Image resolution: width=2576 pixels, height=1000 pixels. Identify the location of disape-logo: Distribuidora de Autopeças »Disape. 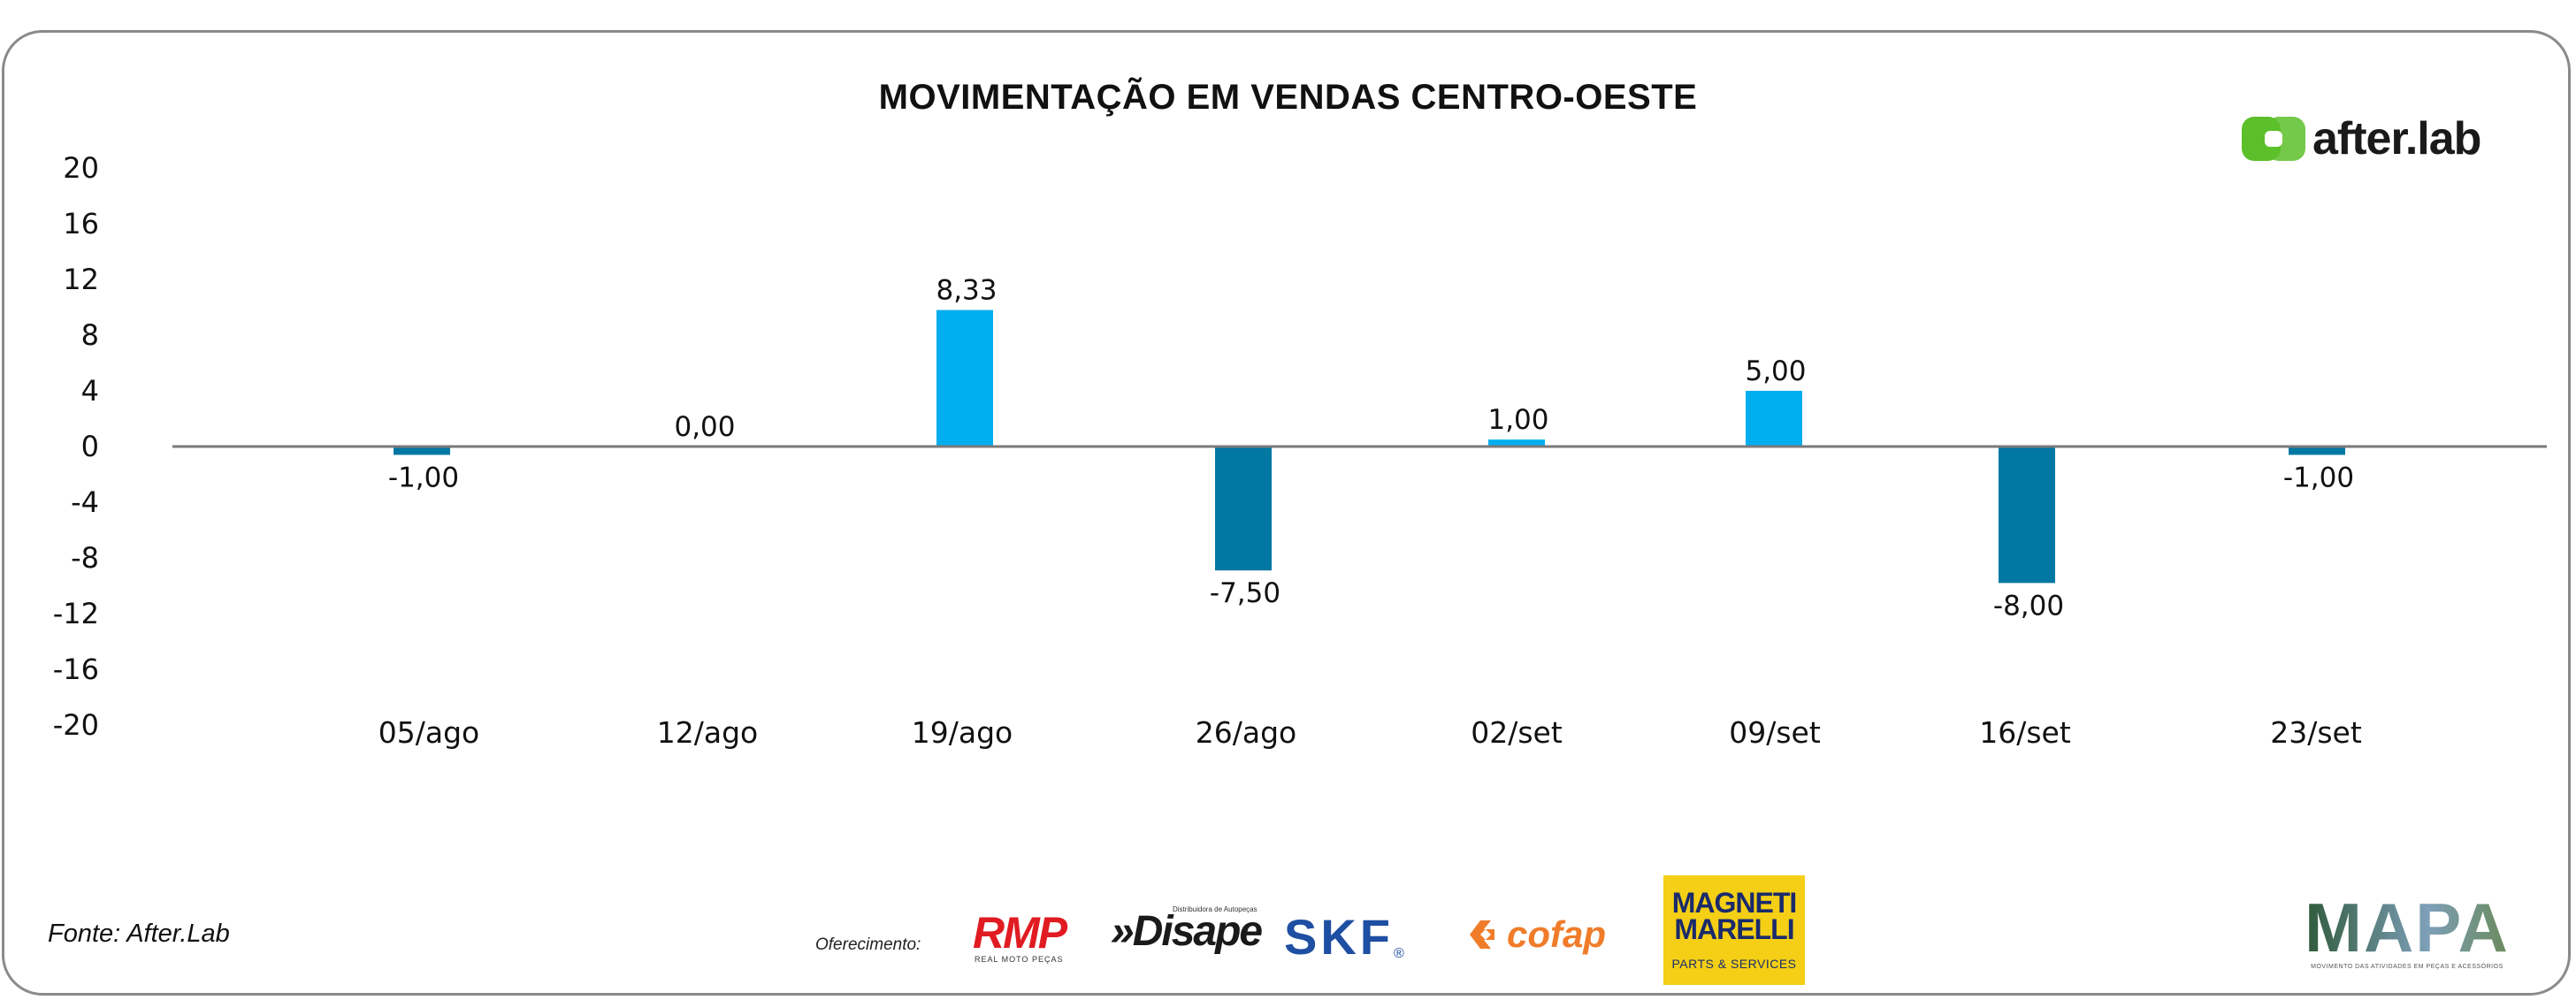
(1187, 930).